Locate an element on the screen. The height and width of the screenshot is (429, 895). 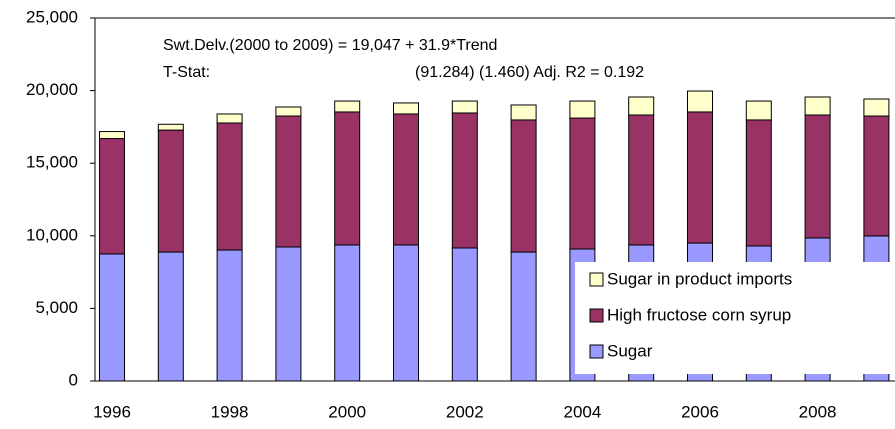
annotation: (91.284) (1.460) Adj. R2 = 0.192 is located at coordinates (529, 72).